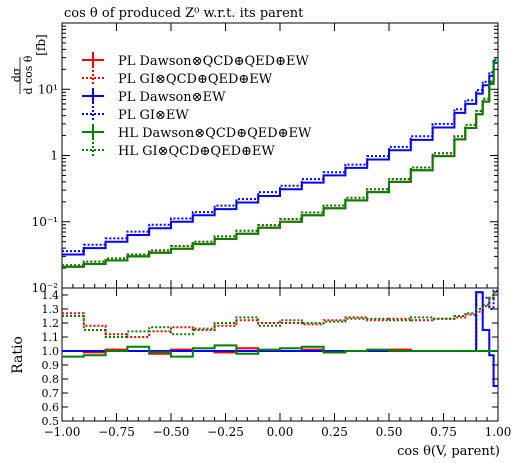 Image resolution: width=513 pixels, height=463 pixels. I want to click on main-y-tick-label: 10⁻¹, so click(45, 222).